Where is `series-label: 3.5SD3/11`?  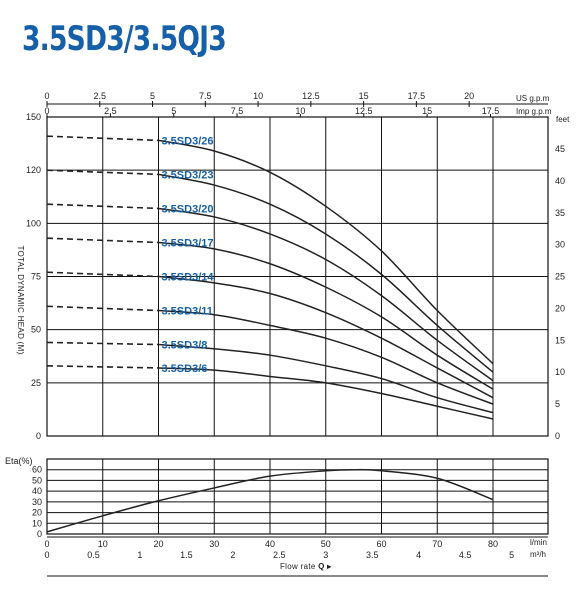 series-label: 3.5SD3/11 is located at coordinates (187, 312).